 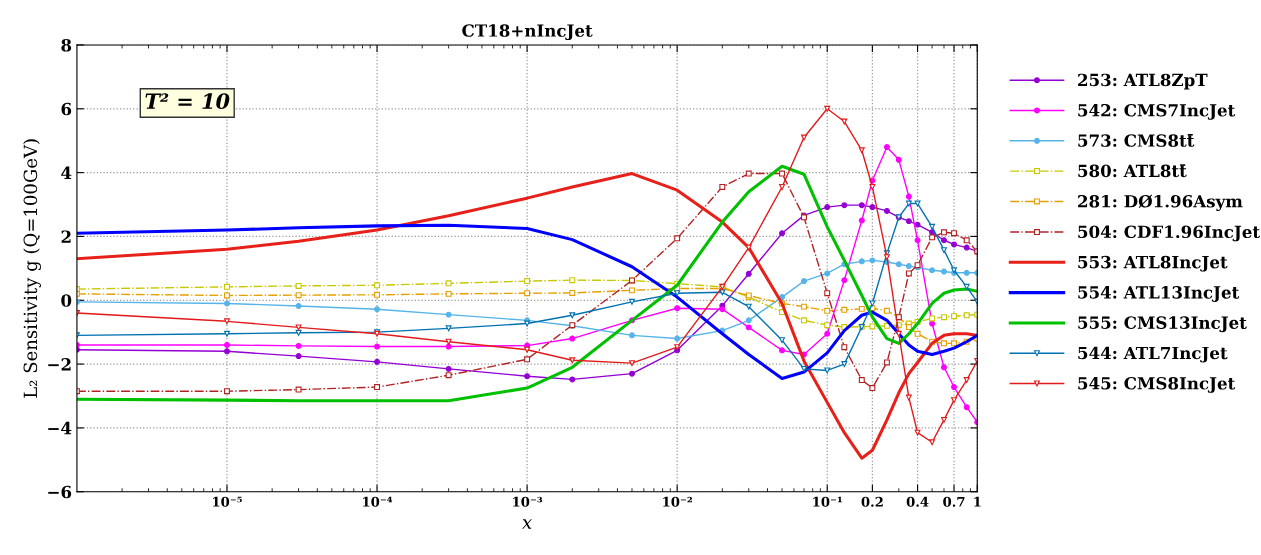 What do you see at coordinates (66, 300) in the screenshot?
I see `y-tick-label: 0` at bounding box center [66, 300].